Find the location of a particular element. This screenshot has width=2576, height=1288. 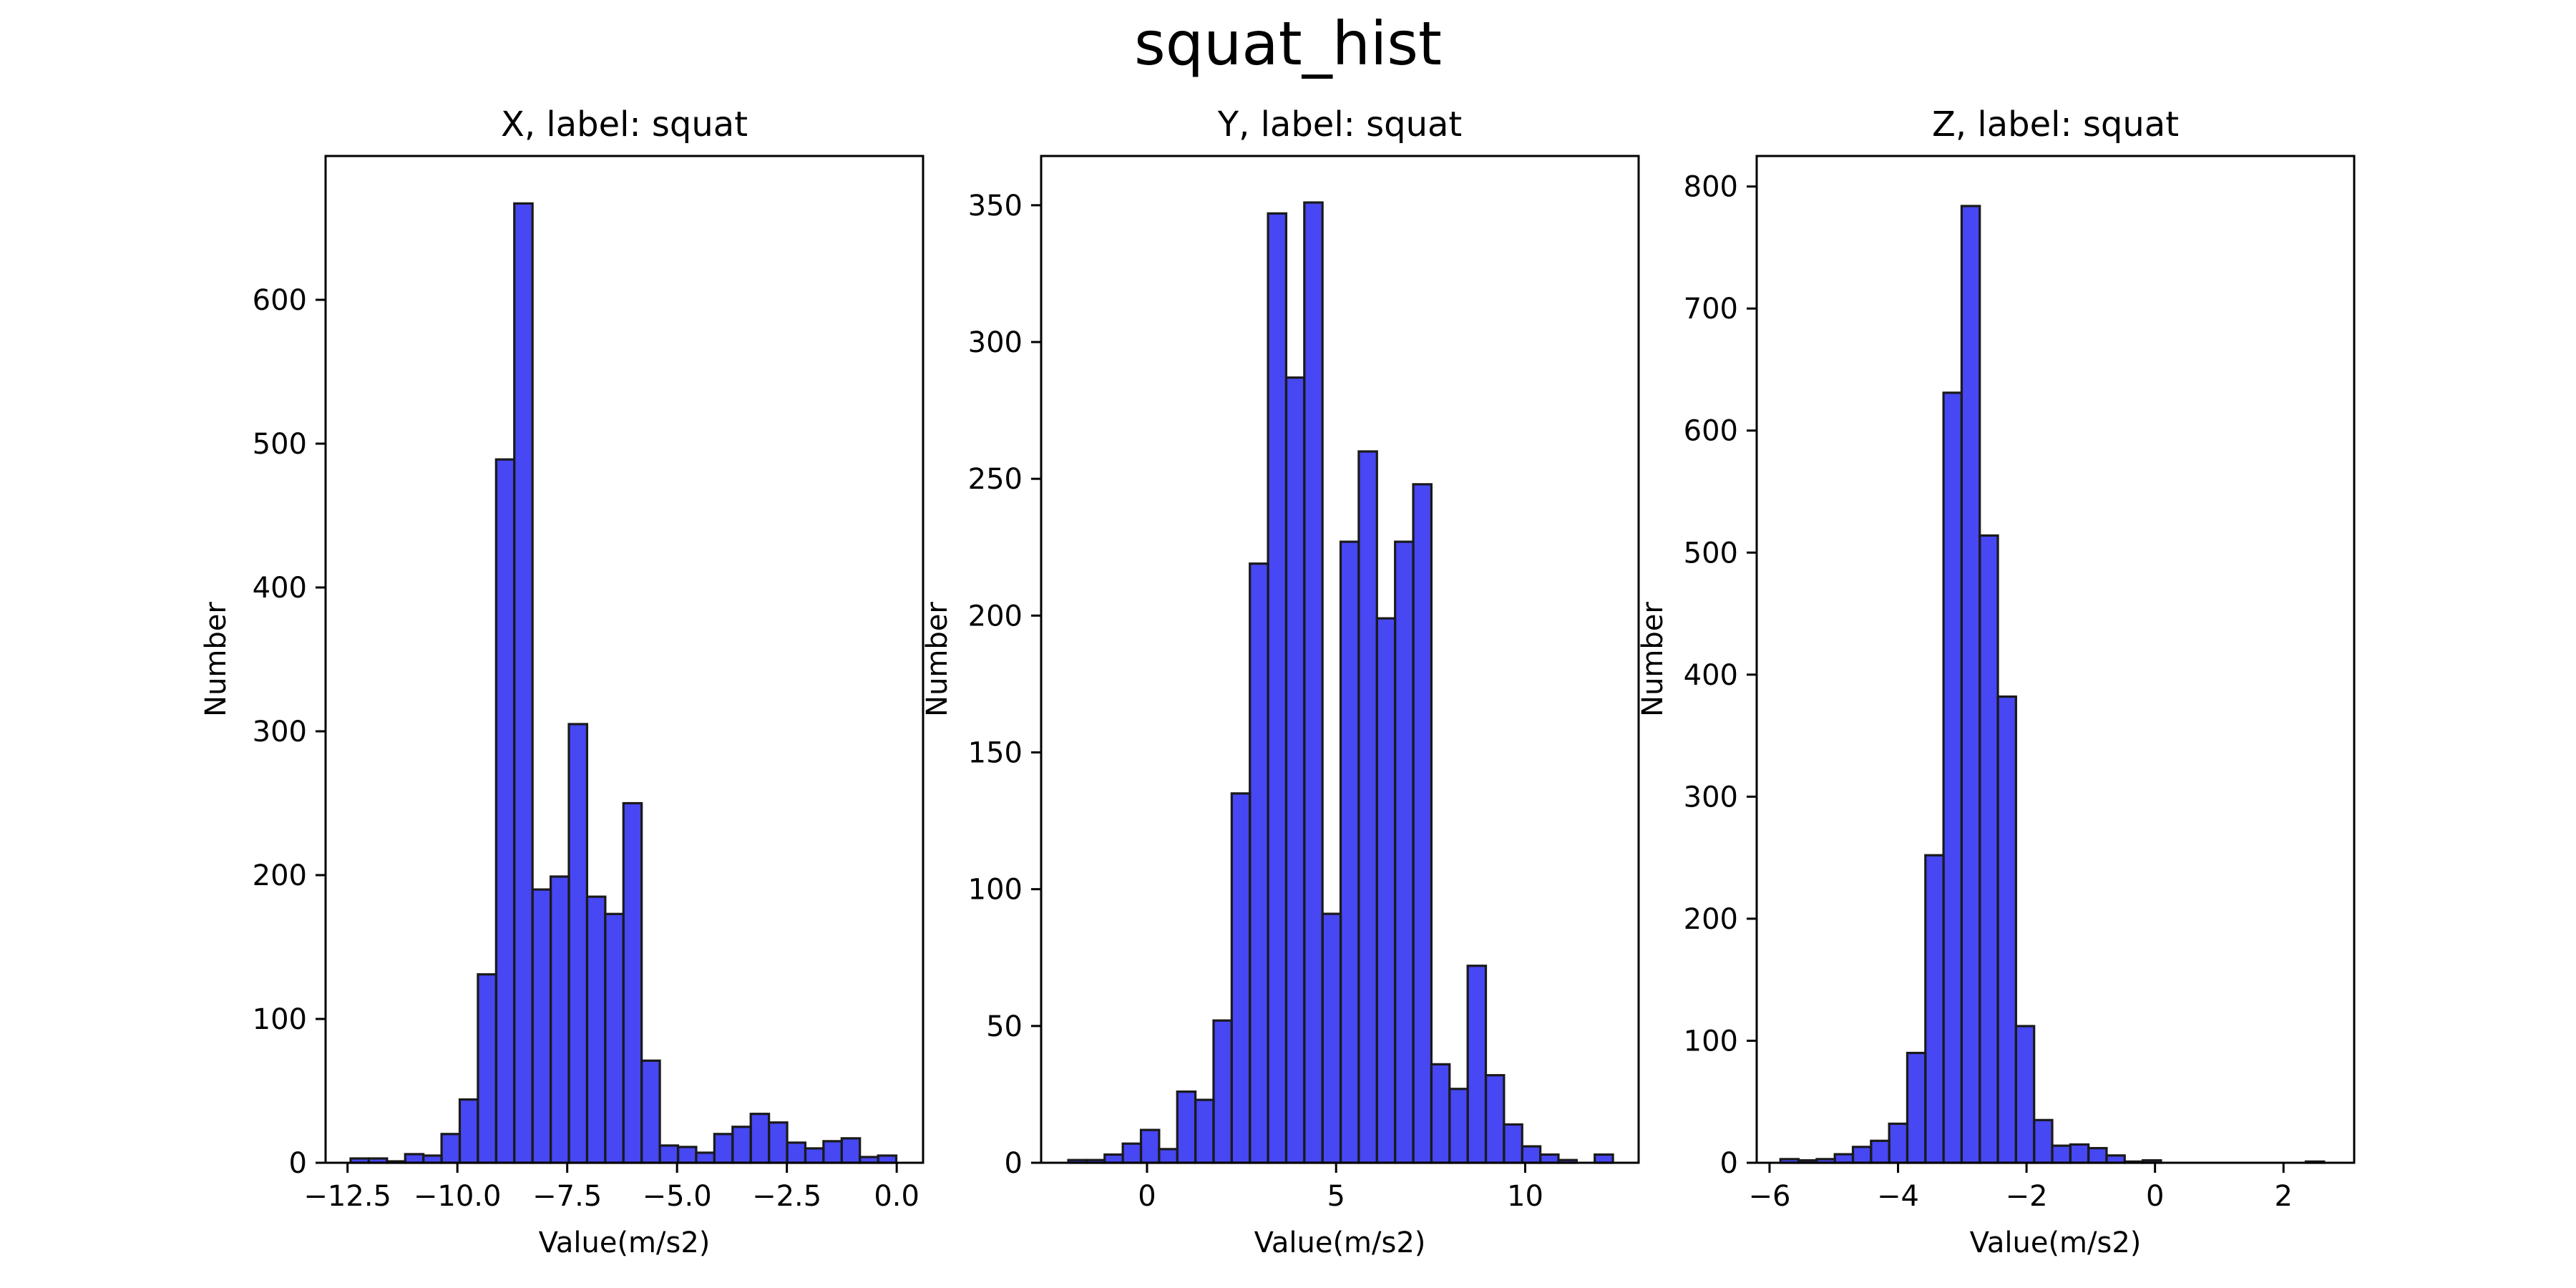

x-tick-label: −2.5 is located at coordinates (786, 1196).